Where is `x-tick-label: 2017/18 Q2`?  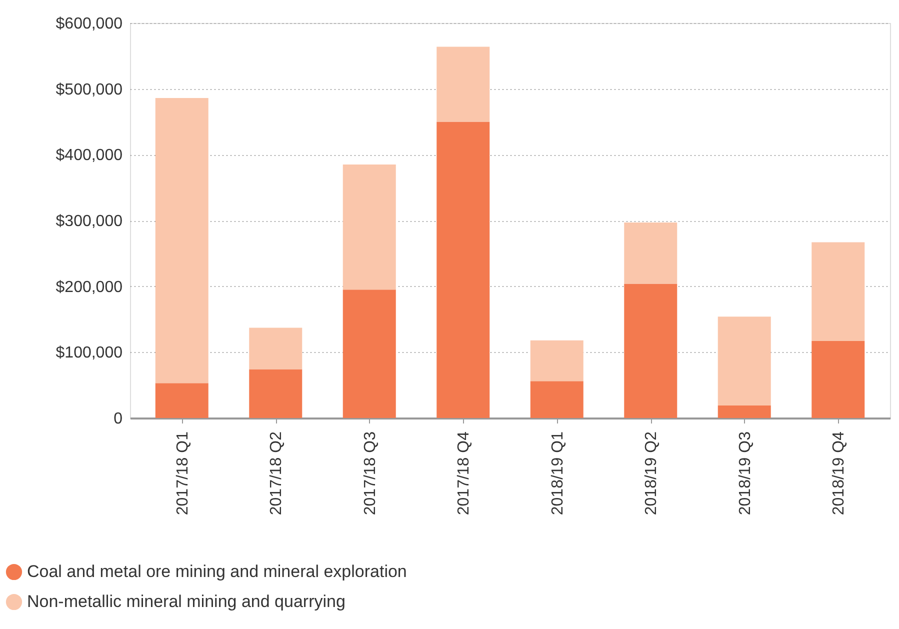
x-tick-label: 2017/18 Q2 is located at coordinates (277, 473).